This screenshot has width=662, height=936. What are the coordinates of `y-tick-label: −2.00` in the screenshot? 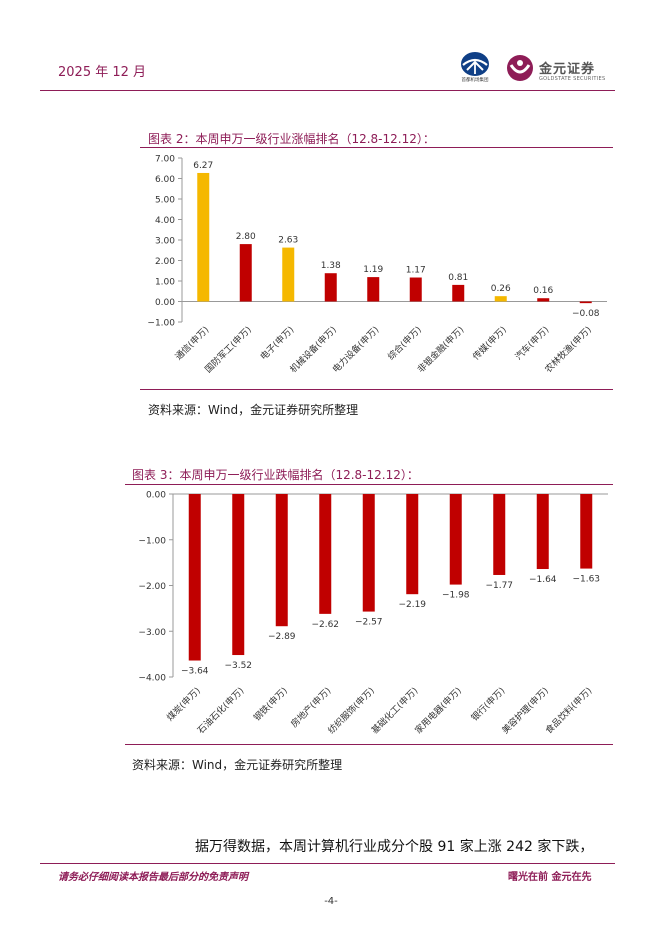 It's located at (152, 587).